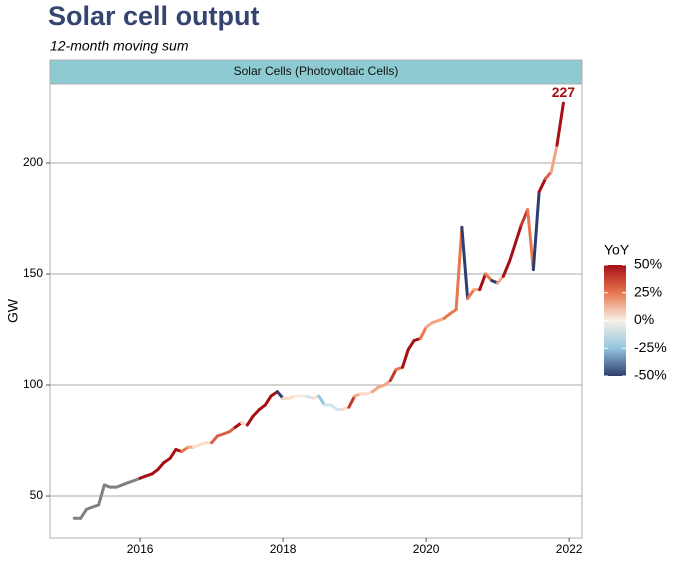 This screenshot has height=584, width=680. What do you see at coordinates (140, 549) in the screenshot?
I see `x-tick-label: 2016` at bounding box center [140, 549].